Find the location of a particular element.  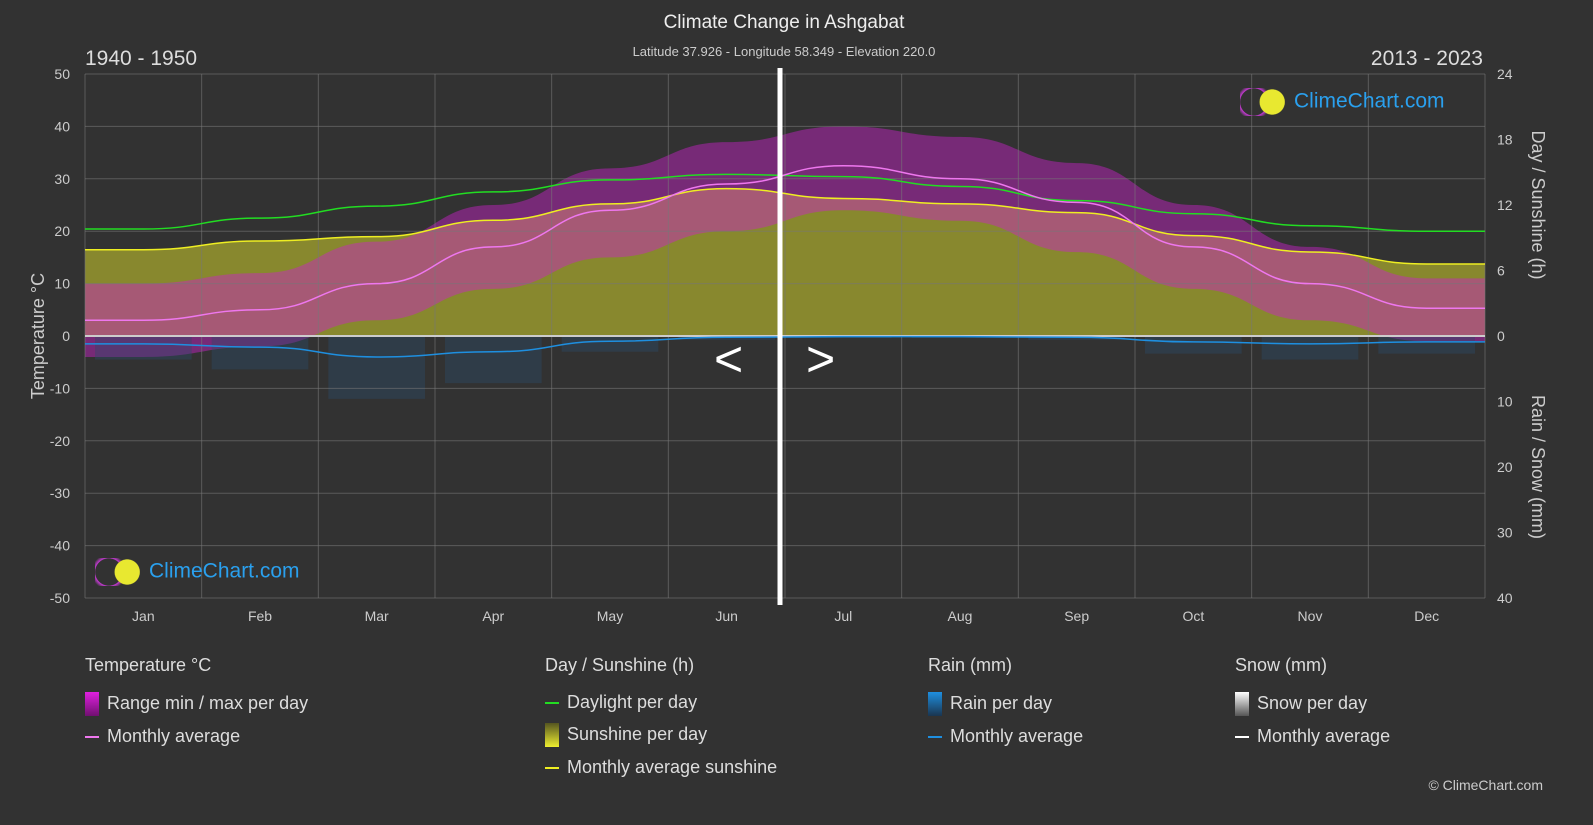

y-right-top-tick: 0 is located at coordinates (1501, 336).